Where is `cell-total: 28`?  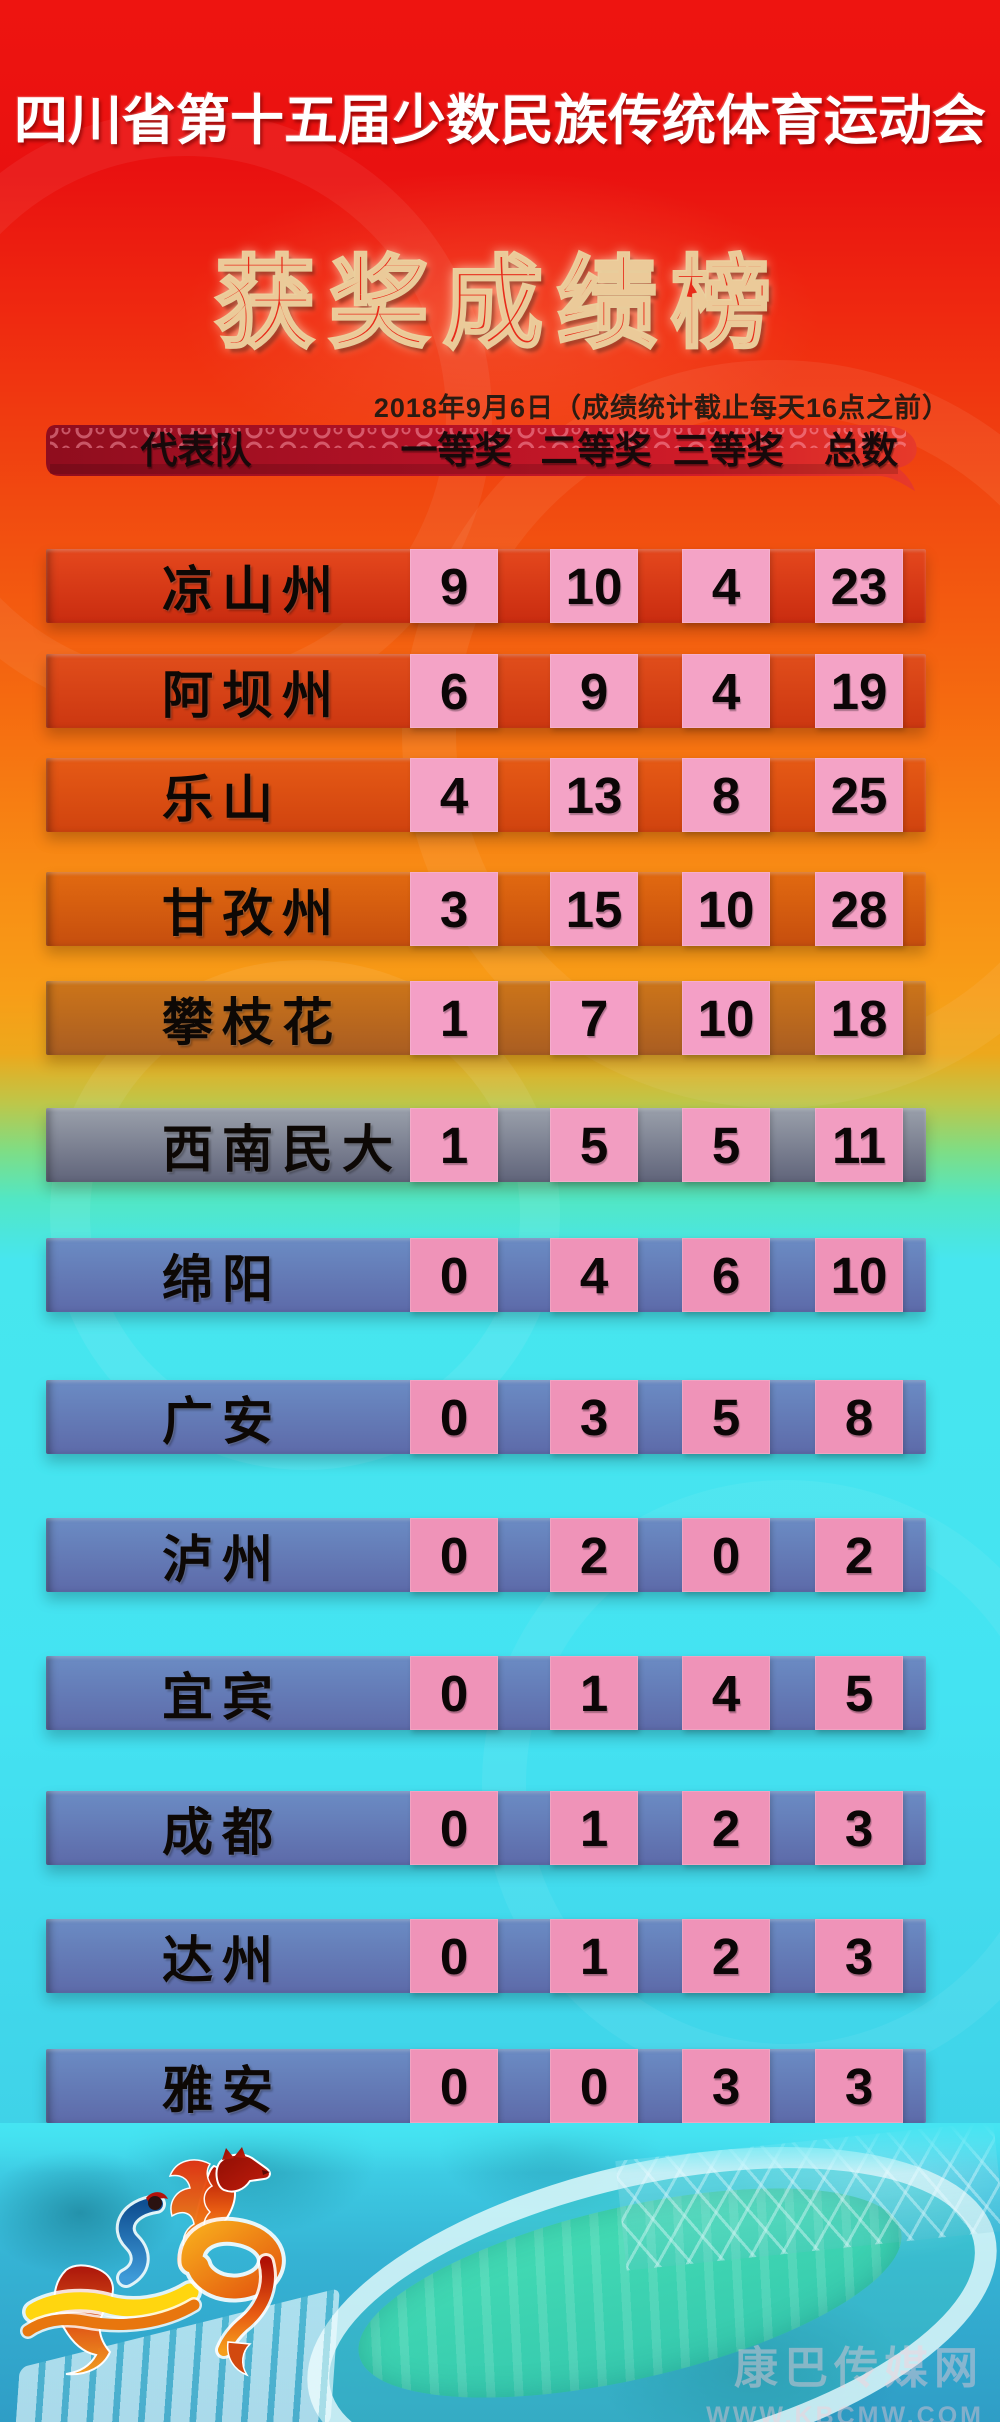
cell-total: 28 is located at coordinates (859, 909).